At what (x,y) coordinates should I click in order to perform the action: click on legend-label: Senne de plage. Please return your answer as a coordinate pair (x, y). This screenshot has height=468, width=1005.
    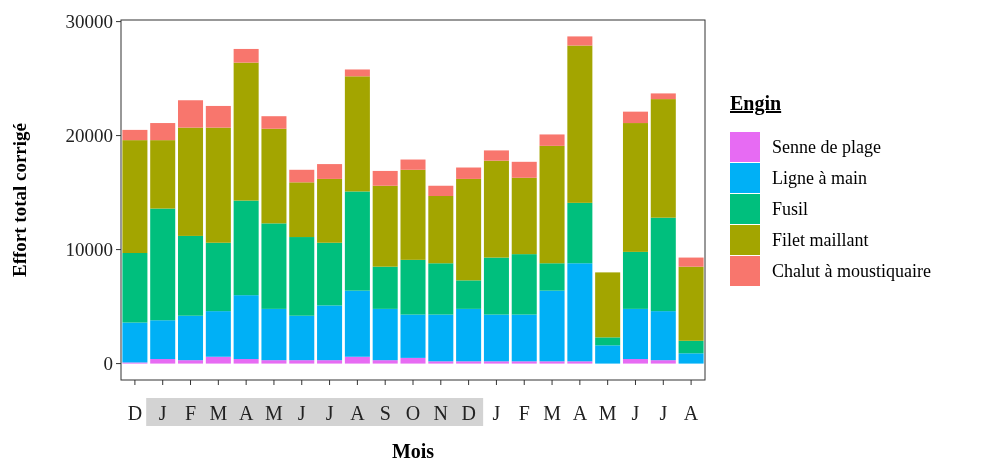
    Looking at the image, I should click on (826, 147).